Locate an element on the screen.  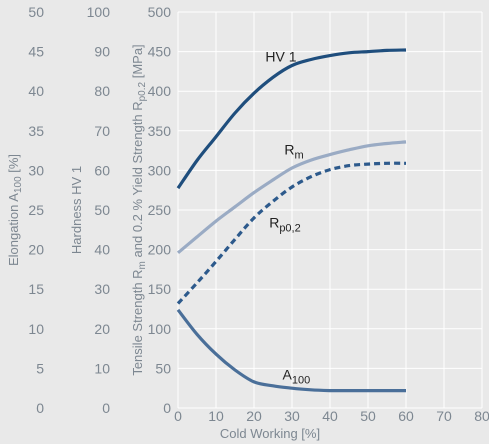
hardness-tick-label: 100 is located at coordinates (99, 12).